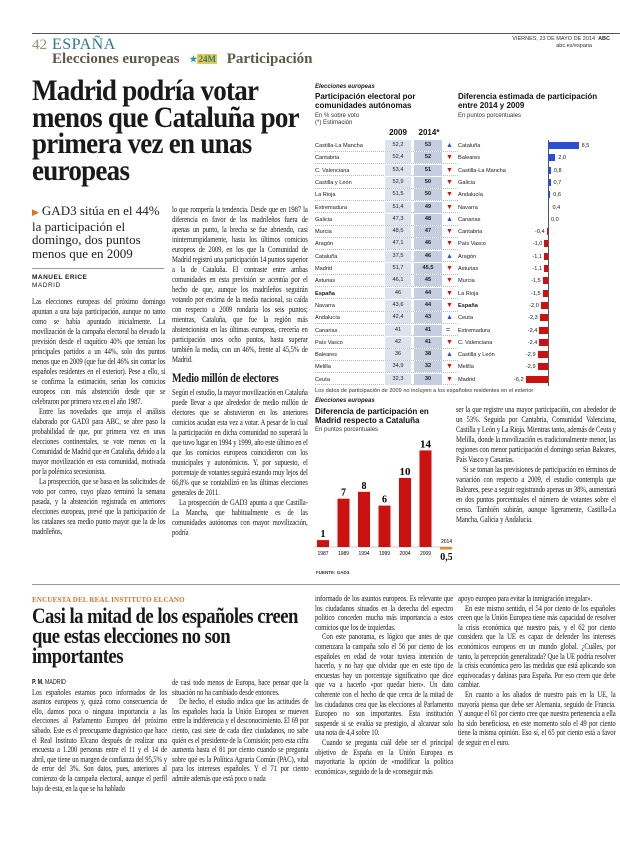  I want to click on bar-1989, so click(343, 522).